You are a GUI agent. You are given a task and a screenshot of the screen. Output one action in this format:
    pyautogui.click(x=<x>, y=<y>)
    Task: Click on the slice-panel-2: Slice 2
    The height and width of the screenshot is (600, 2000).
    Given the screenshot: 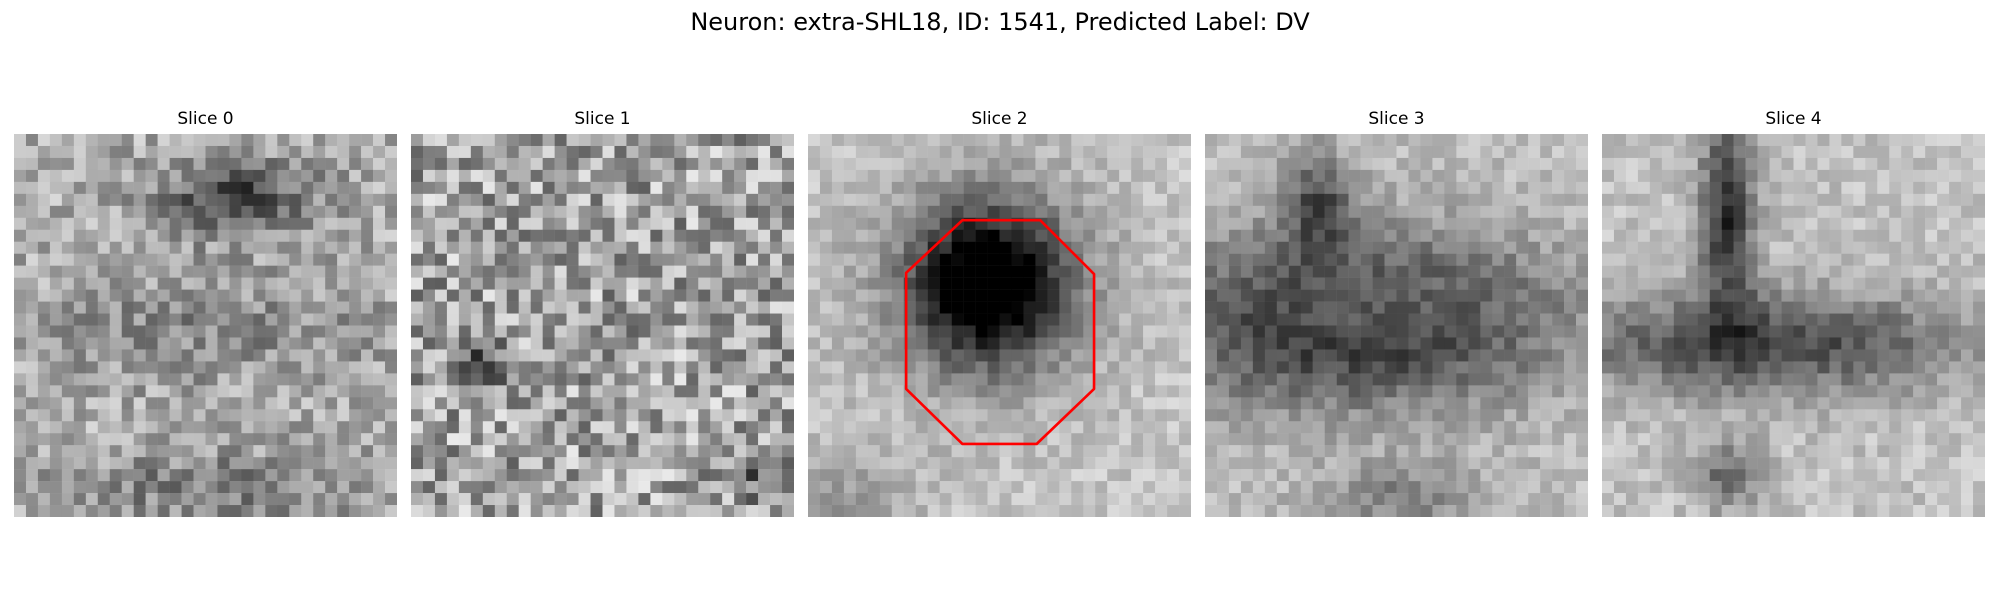 What is the action you would take?
    pyautogui.click(x=999, y=313)
    